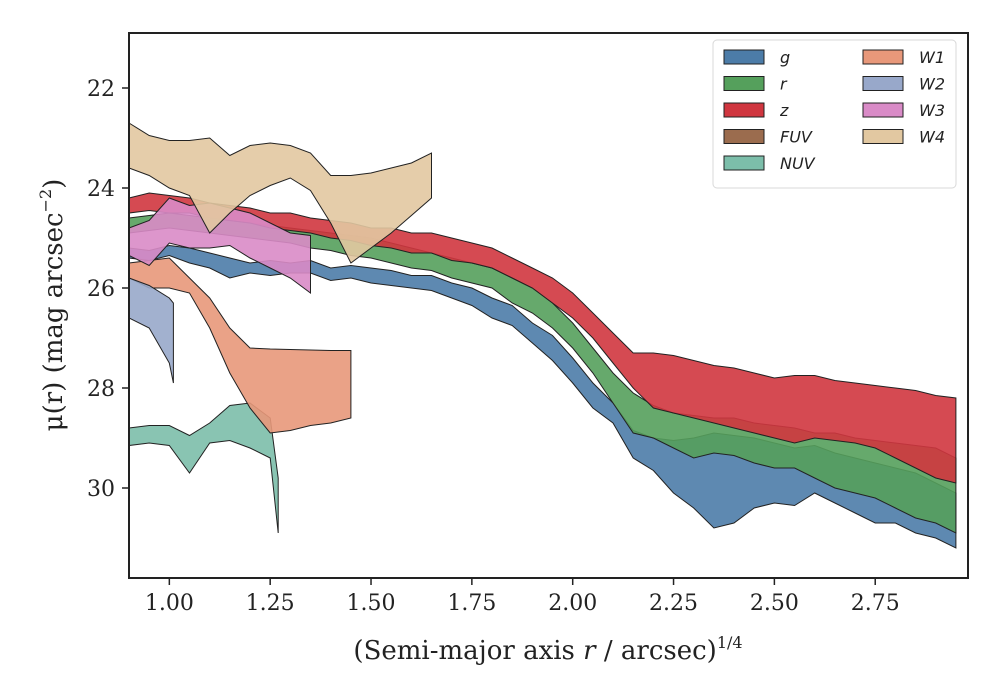  Describe the element at coordinates (744, 57) in the screenshot. I see `legend-swatch-g` at that location.